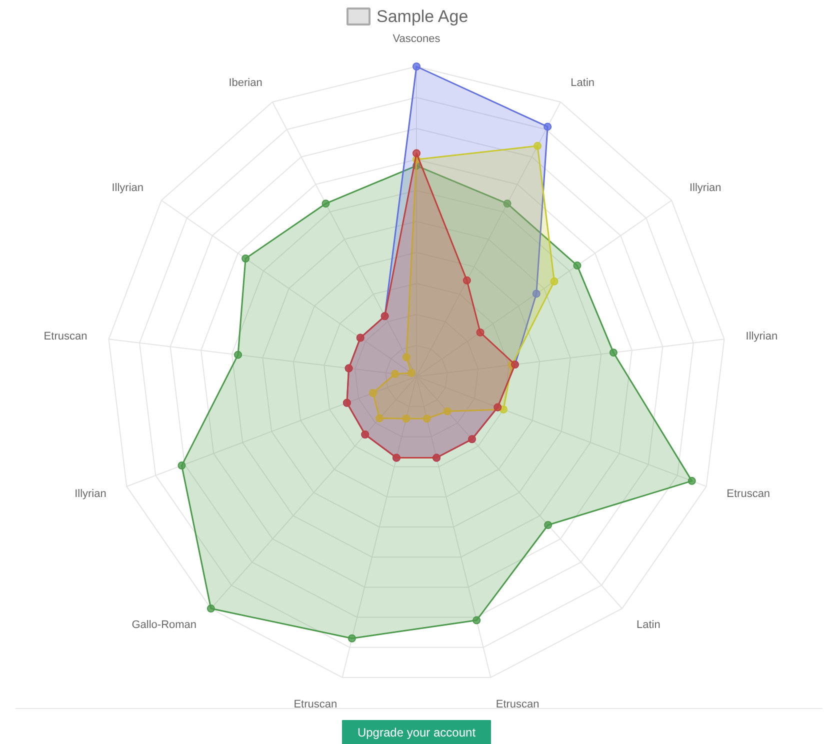 The image size is (837, 744). Describe the element at coordinates (164, 624) in the screenshot. I see `spoke-label: Gallo-Roman` at that location.